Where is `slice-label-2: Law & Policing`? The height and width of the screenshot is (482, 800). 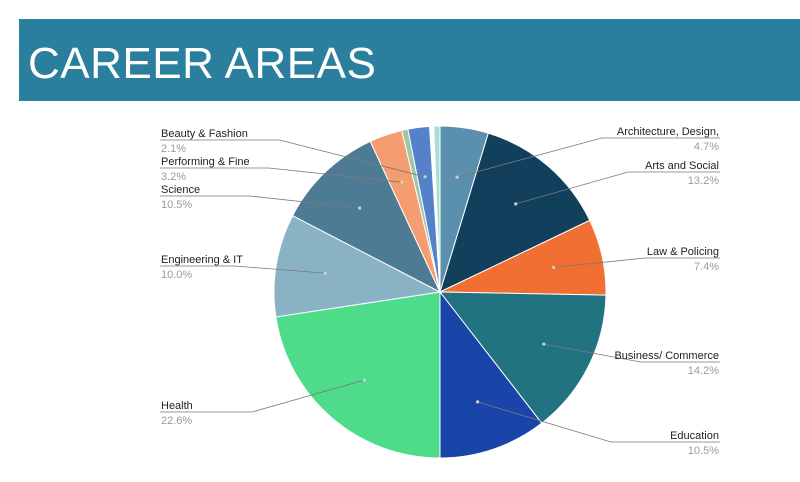
slice-label-2: Law & Policing is located at coordinates (683, 252).